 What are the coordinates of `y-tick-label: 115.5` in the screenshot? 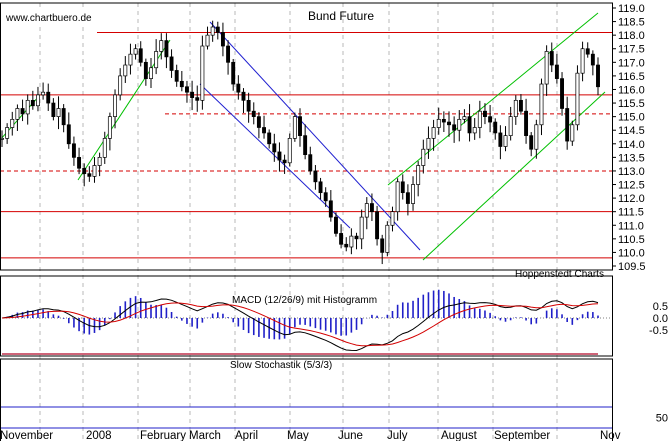 It's located at (631, 104).